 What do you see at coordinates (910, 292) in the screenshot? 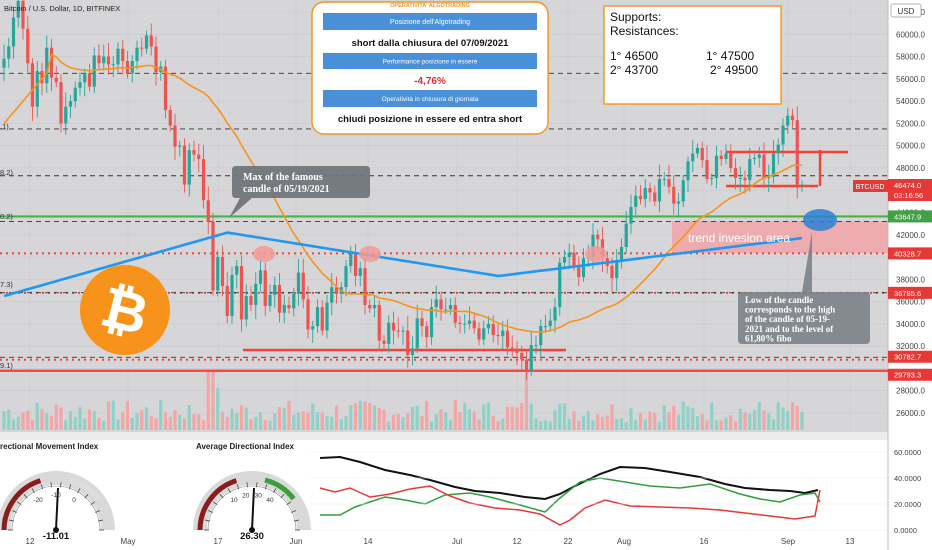
I see `red-level-tag` at bounding box center [910, 292].